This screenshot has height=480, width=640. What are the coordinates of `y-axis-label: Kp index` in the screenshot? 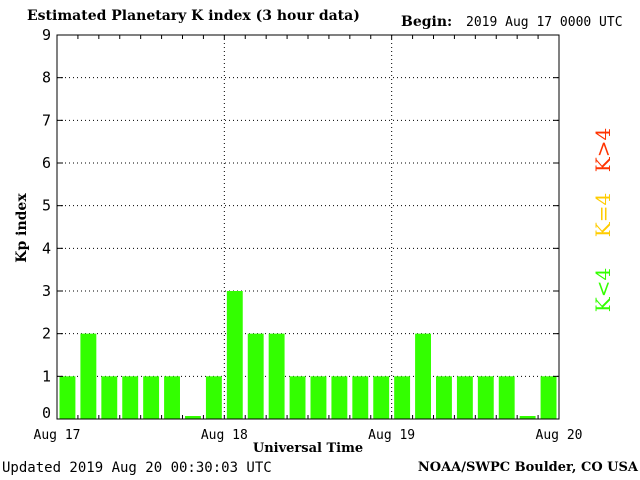 It's located at (22, 228).